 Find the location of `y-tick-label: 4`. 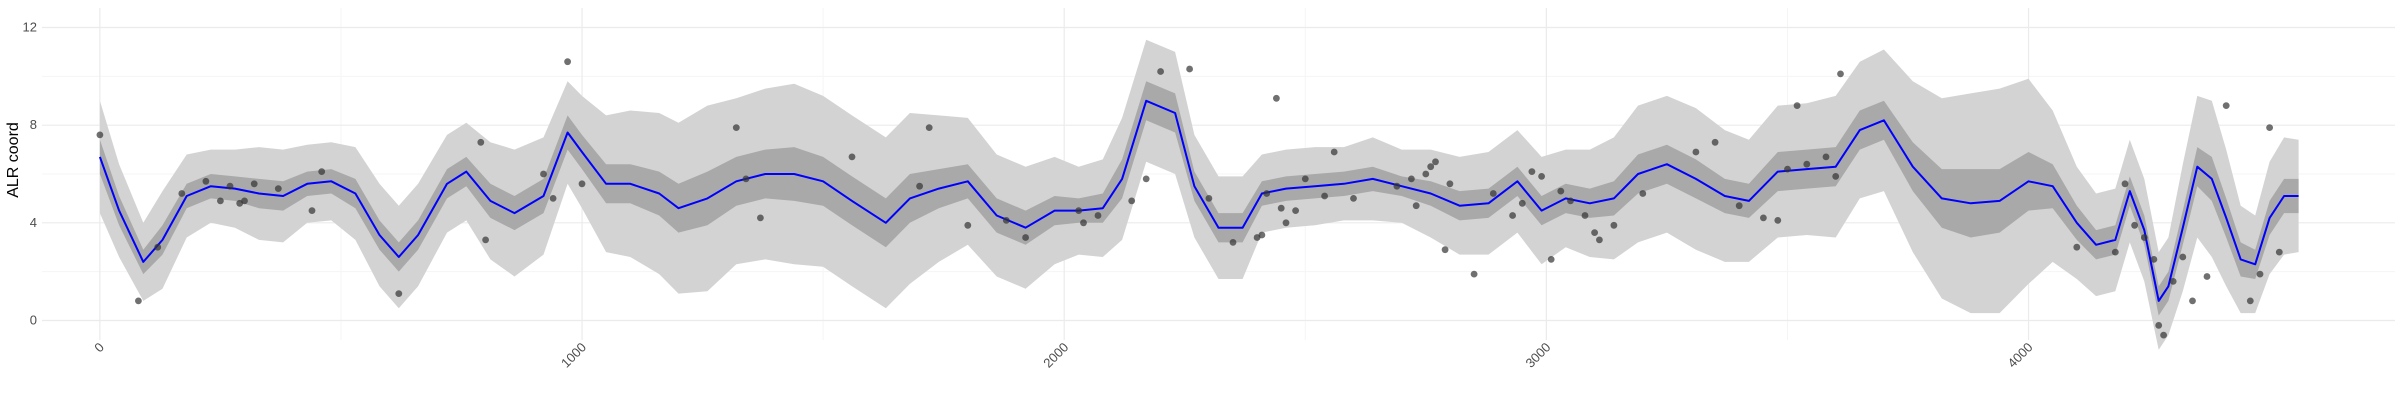

y-tick-label: 4 is located at coordinates (33, 222).